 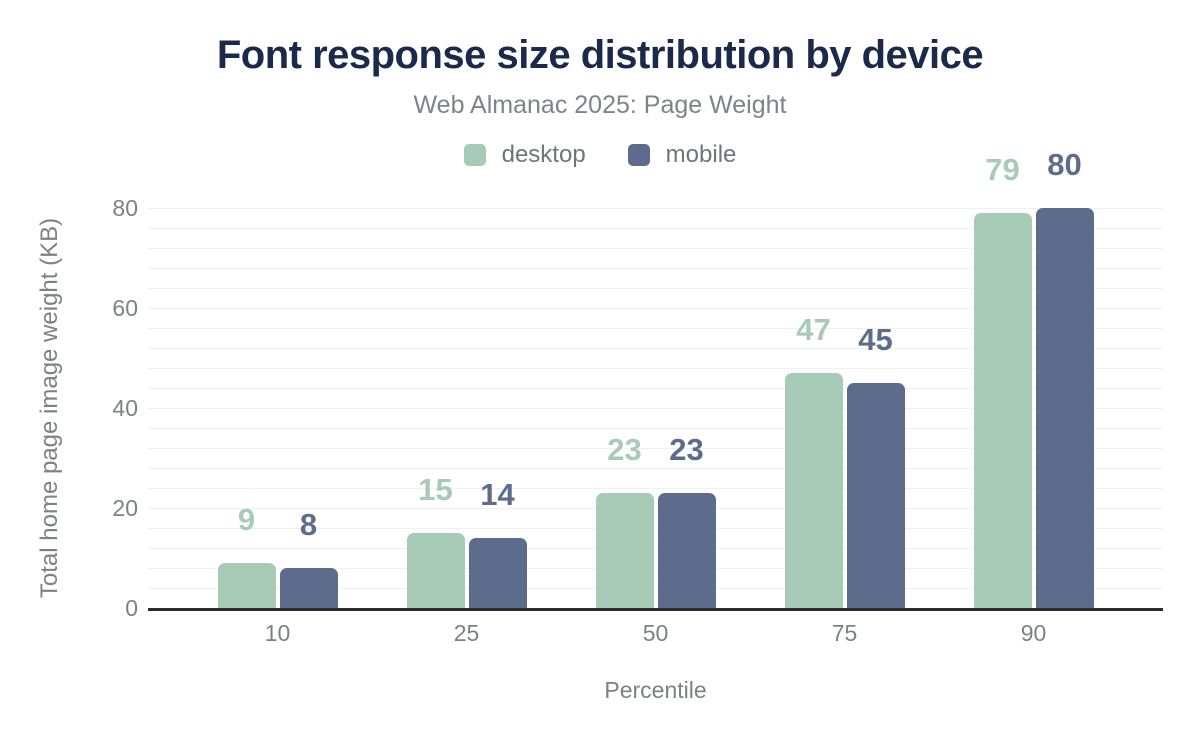 What do you see at coordinates (655, 690) in the screenshot?
I see `x-axis-title: Percentile` at bounding box center [655, 690].